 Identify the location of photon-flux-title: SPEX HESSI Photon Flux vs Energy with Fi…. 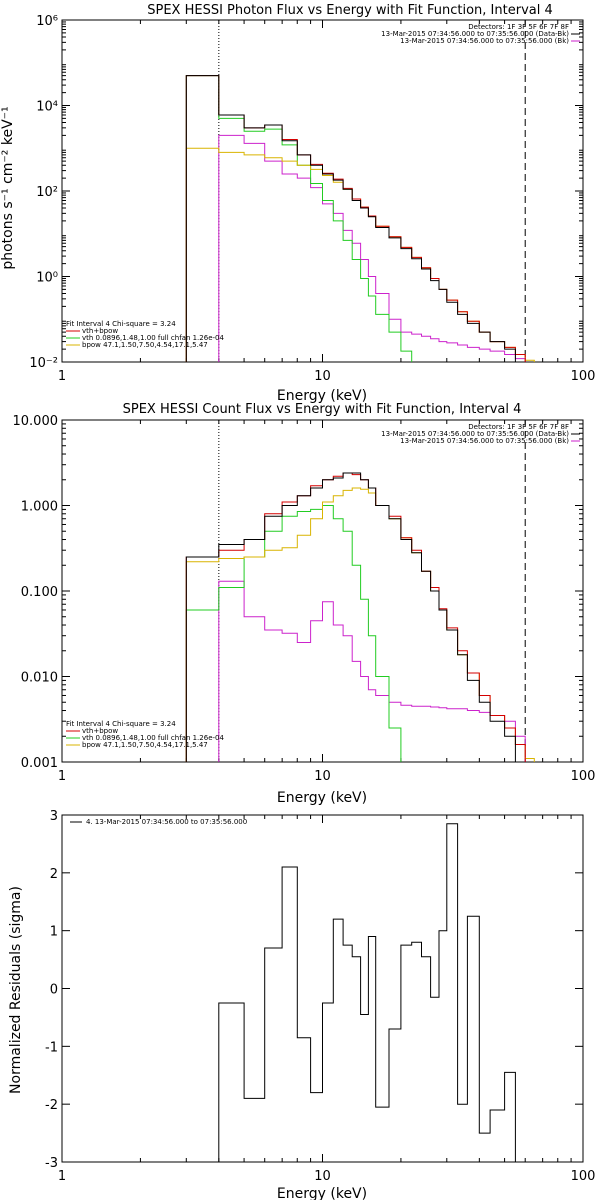
(350, 10).